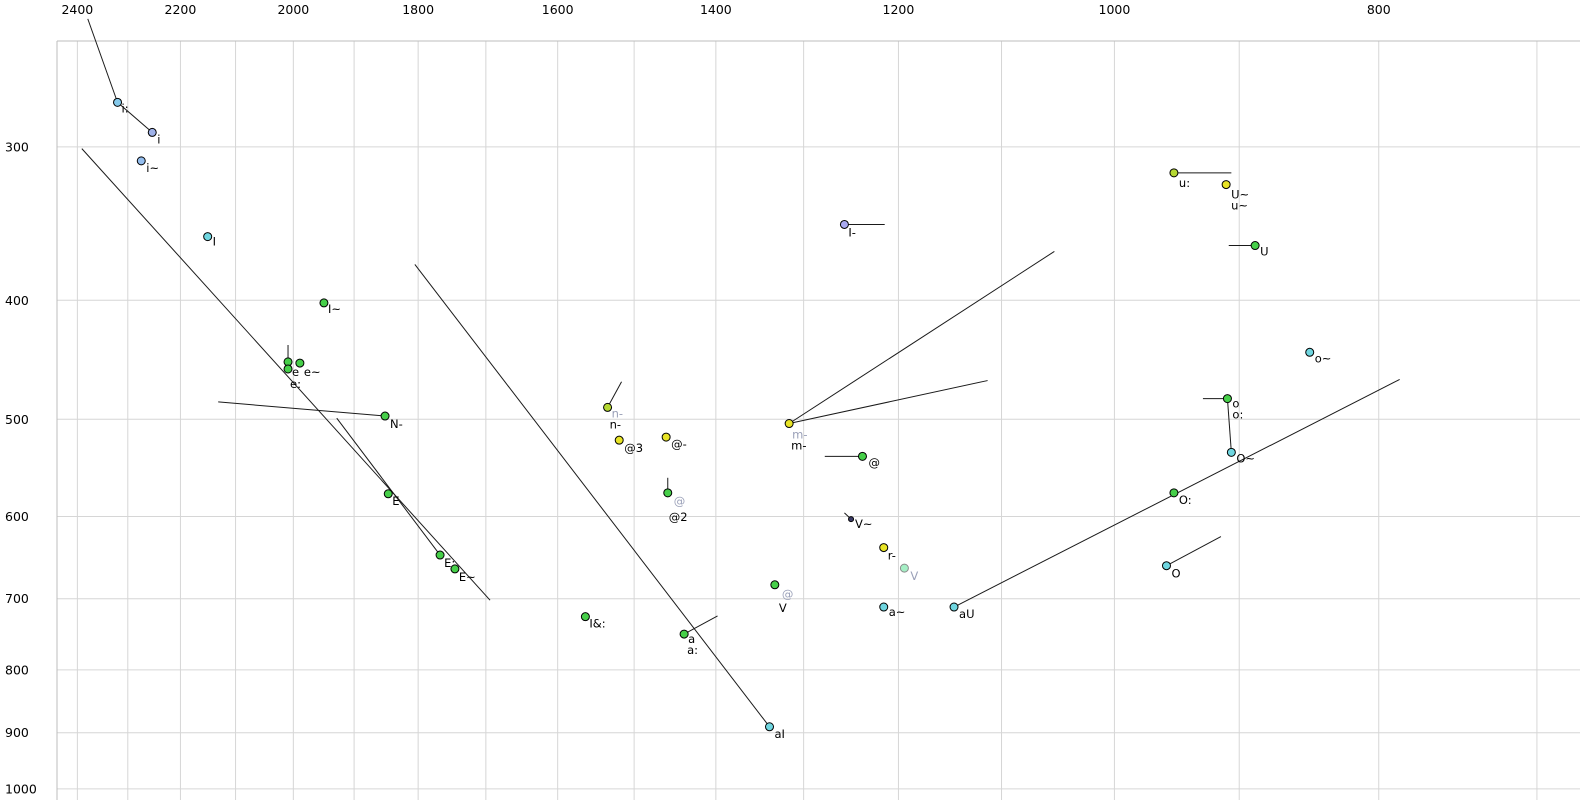  I want to click on x-tick-label: 1800, so click(418, 9).